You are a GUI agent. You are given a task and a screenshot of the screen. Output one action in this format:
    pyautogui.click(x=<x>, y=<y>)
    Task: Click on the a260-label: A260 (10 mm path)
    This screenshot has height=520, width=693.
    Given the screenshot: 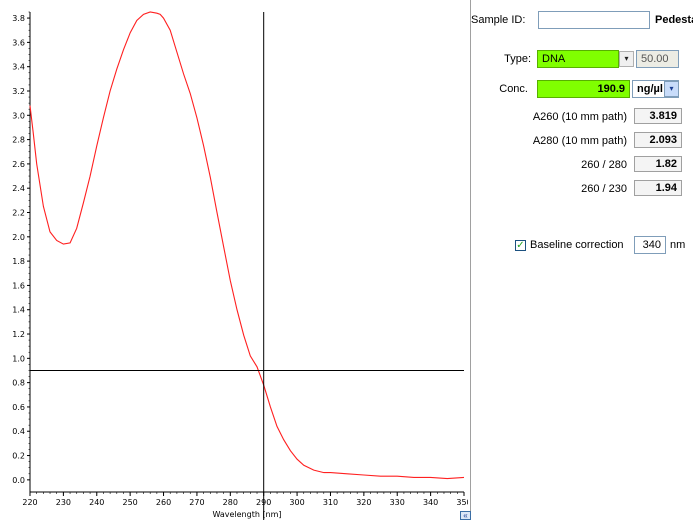 What is the action you would take?
    pyautogui.click(x=579, y=117)
    